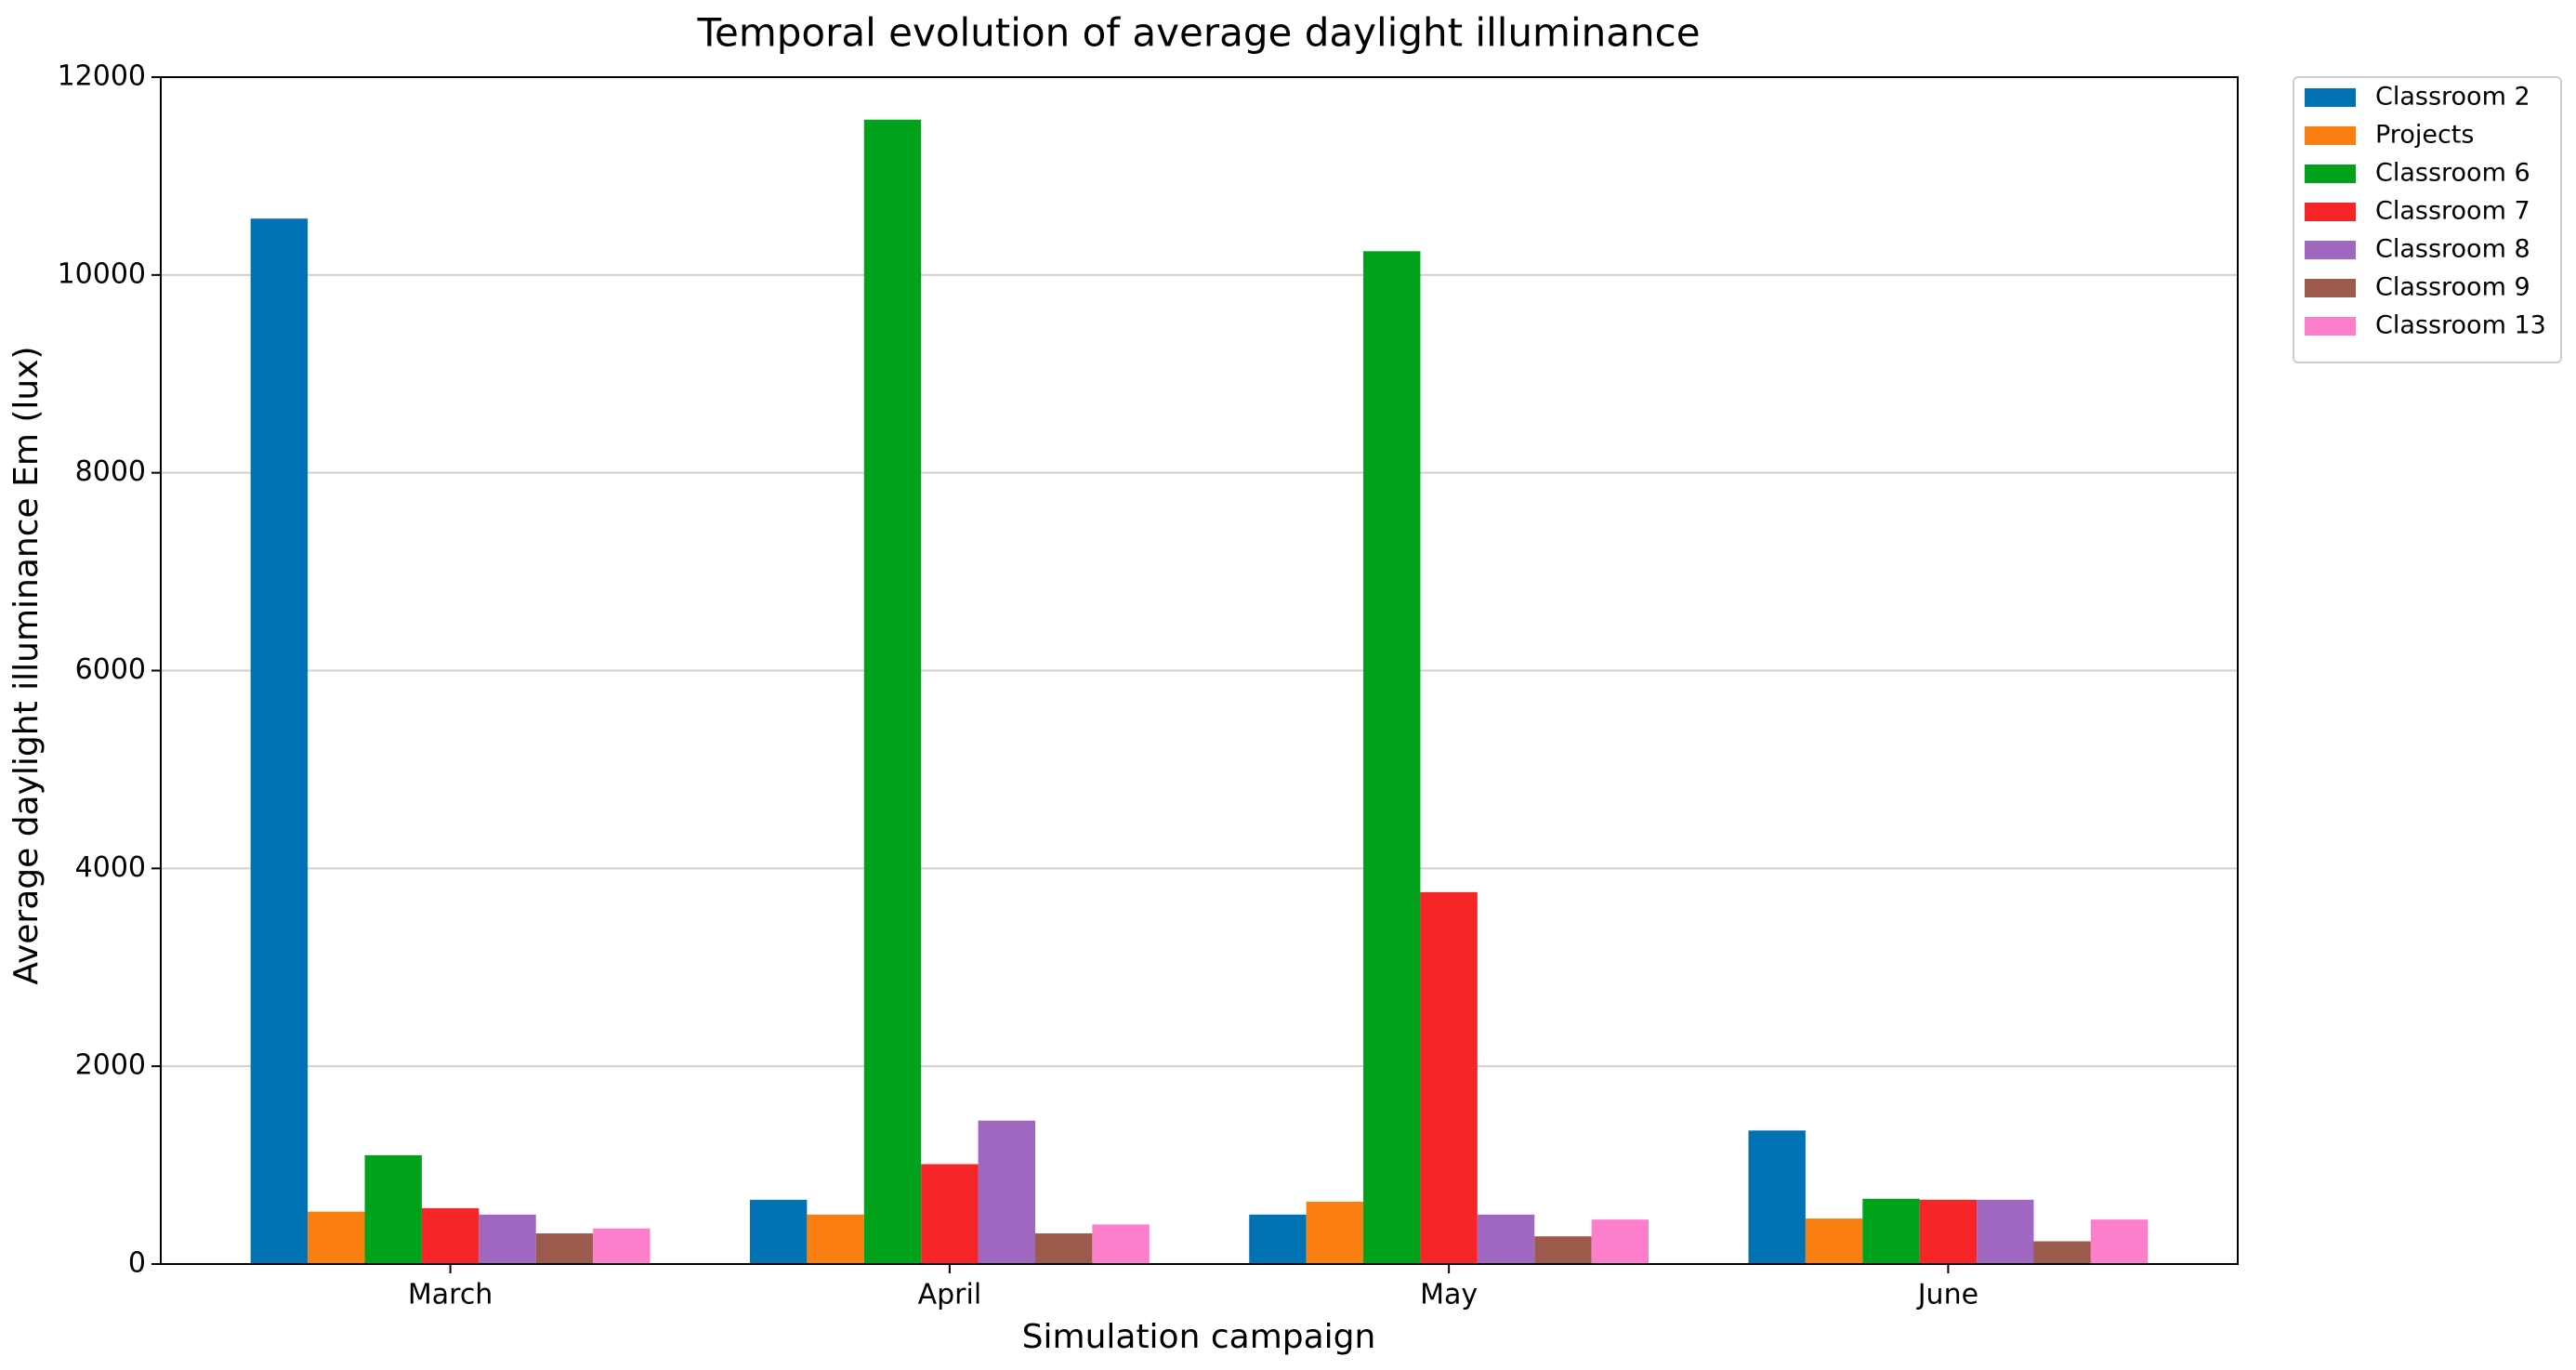 The image size is (2576, 1370). What do you see at coordinates (137, 1263) in the screenshot?
I see `y-tick-label: 0` at bounding box center [137, 1263].